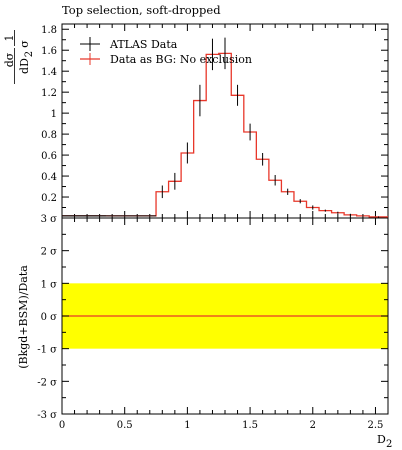 Image resolution: width=402 pixels, height=450 pixels. I want to click on data-point, so click(109, 216).